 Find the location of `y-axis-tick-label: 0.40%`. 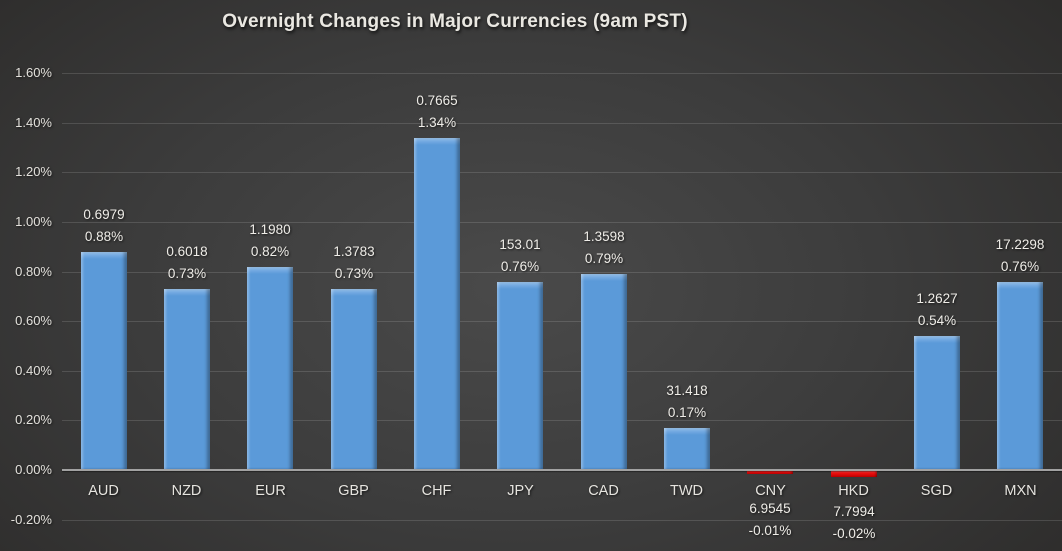

y-axis-tick-label: 0.40% is located at coordinates (33, 370).